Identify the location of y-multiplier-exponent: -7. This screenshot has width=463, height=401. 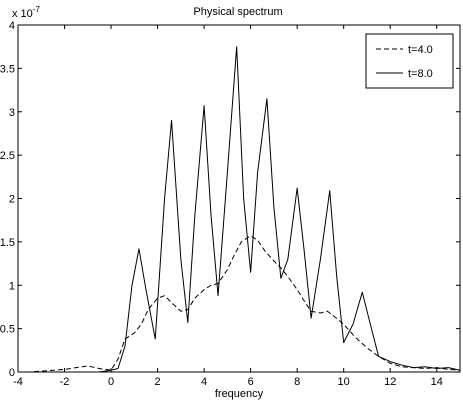
(37, 9).